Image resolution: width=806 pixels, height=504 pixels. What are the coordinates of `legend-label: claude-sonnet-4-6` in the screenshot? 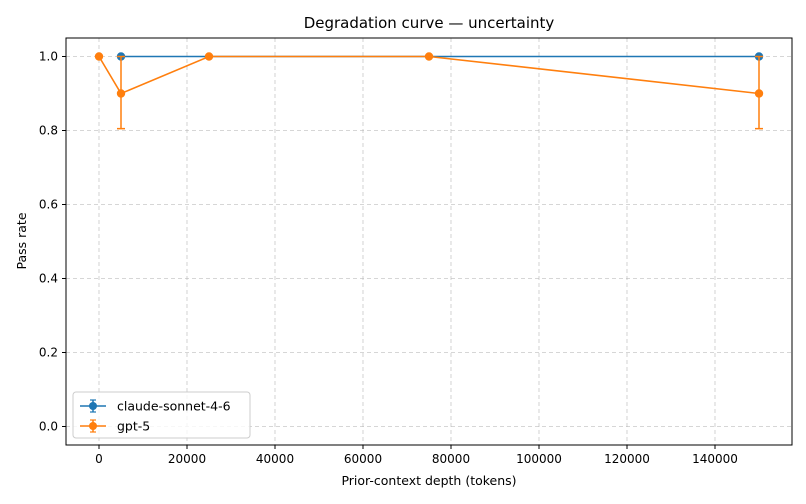 It's located at (174, 406).